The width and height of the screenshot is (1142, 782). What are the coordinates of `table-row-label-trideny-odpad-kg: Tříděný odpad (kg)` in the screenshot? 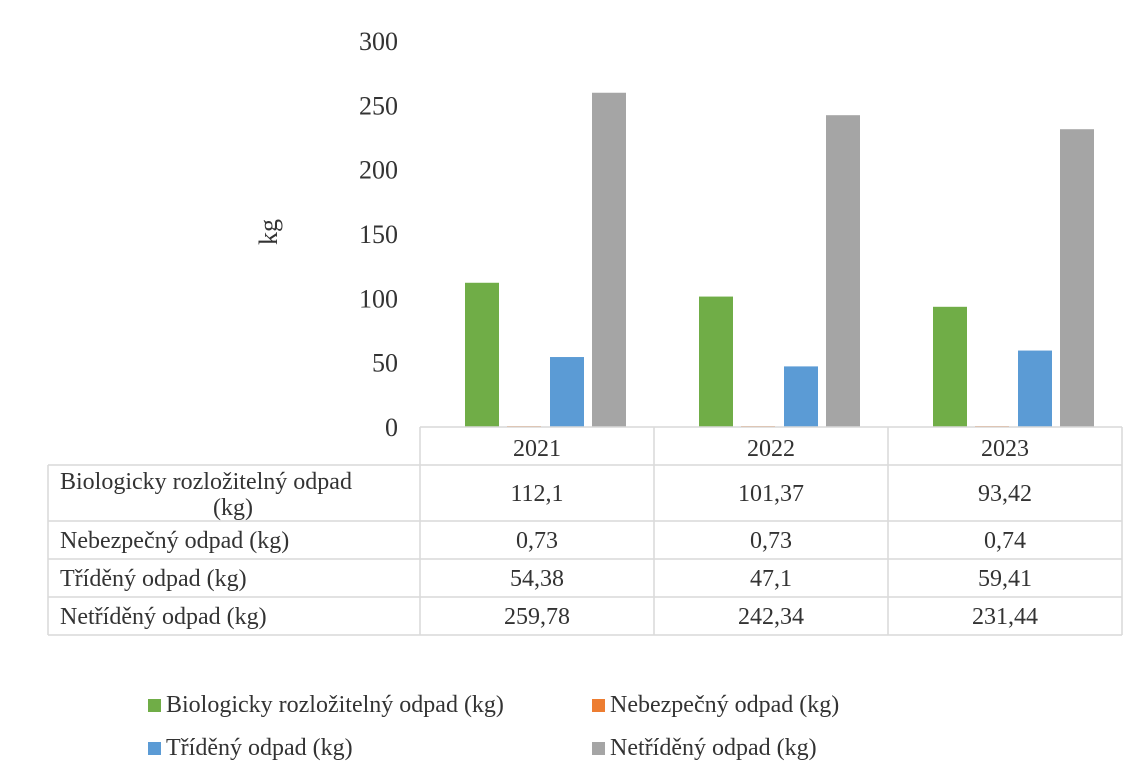 It's located at (153, 579).